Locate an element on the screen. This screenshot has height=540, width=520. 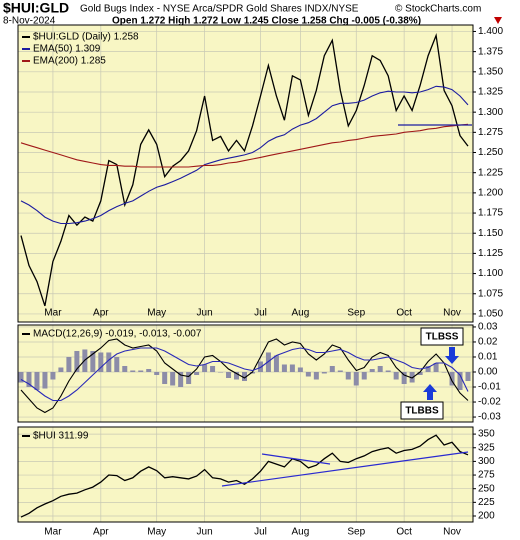
y-tick-label: 350 is located at coordinates (486, 434).